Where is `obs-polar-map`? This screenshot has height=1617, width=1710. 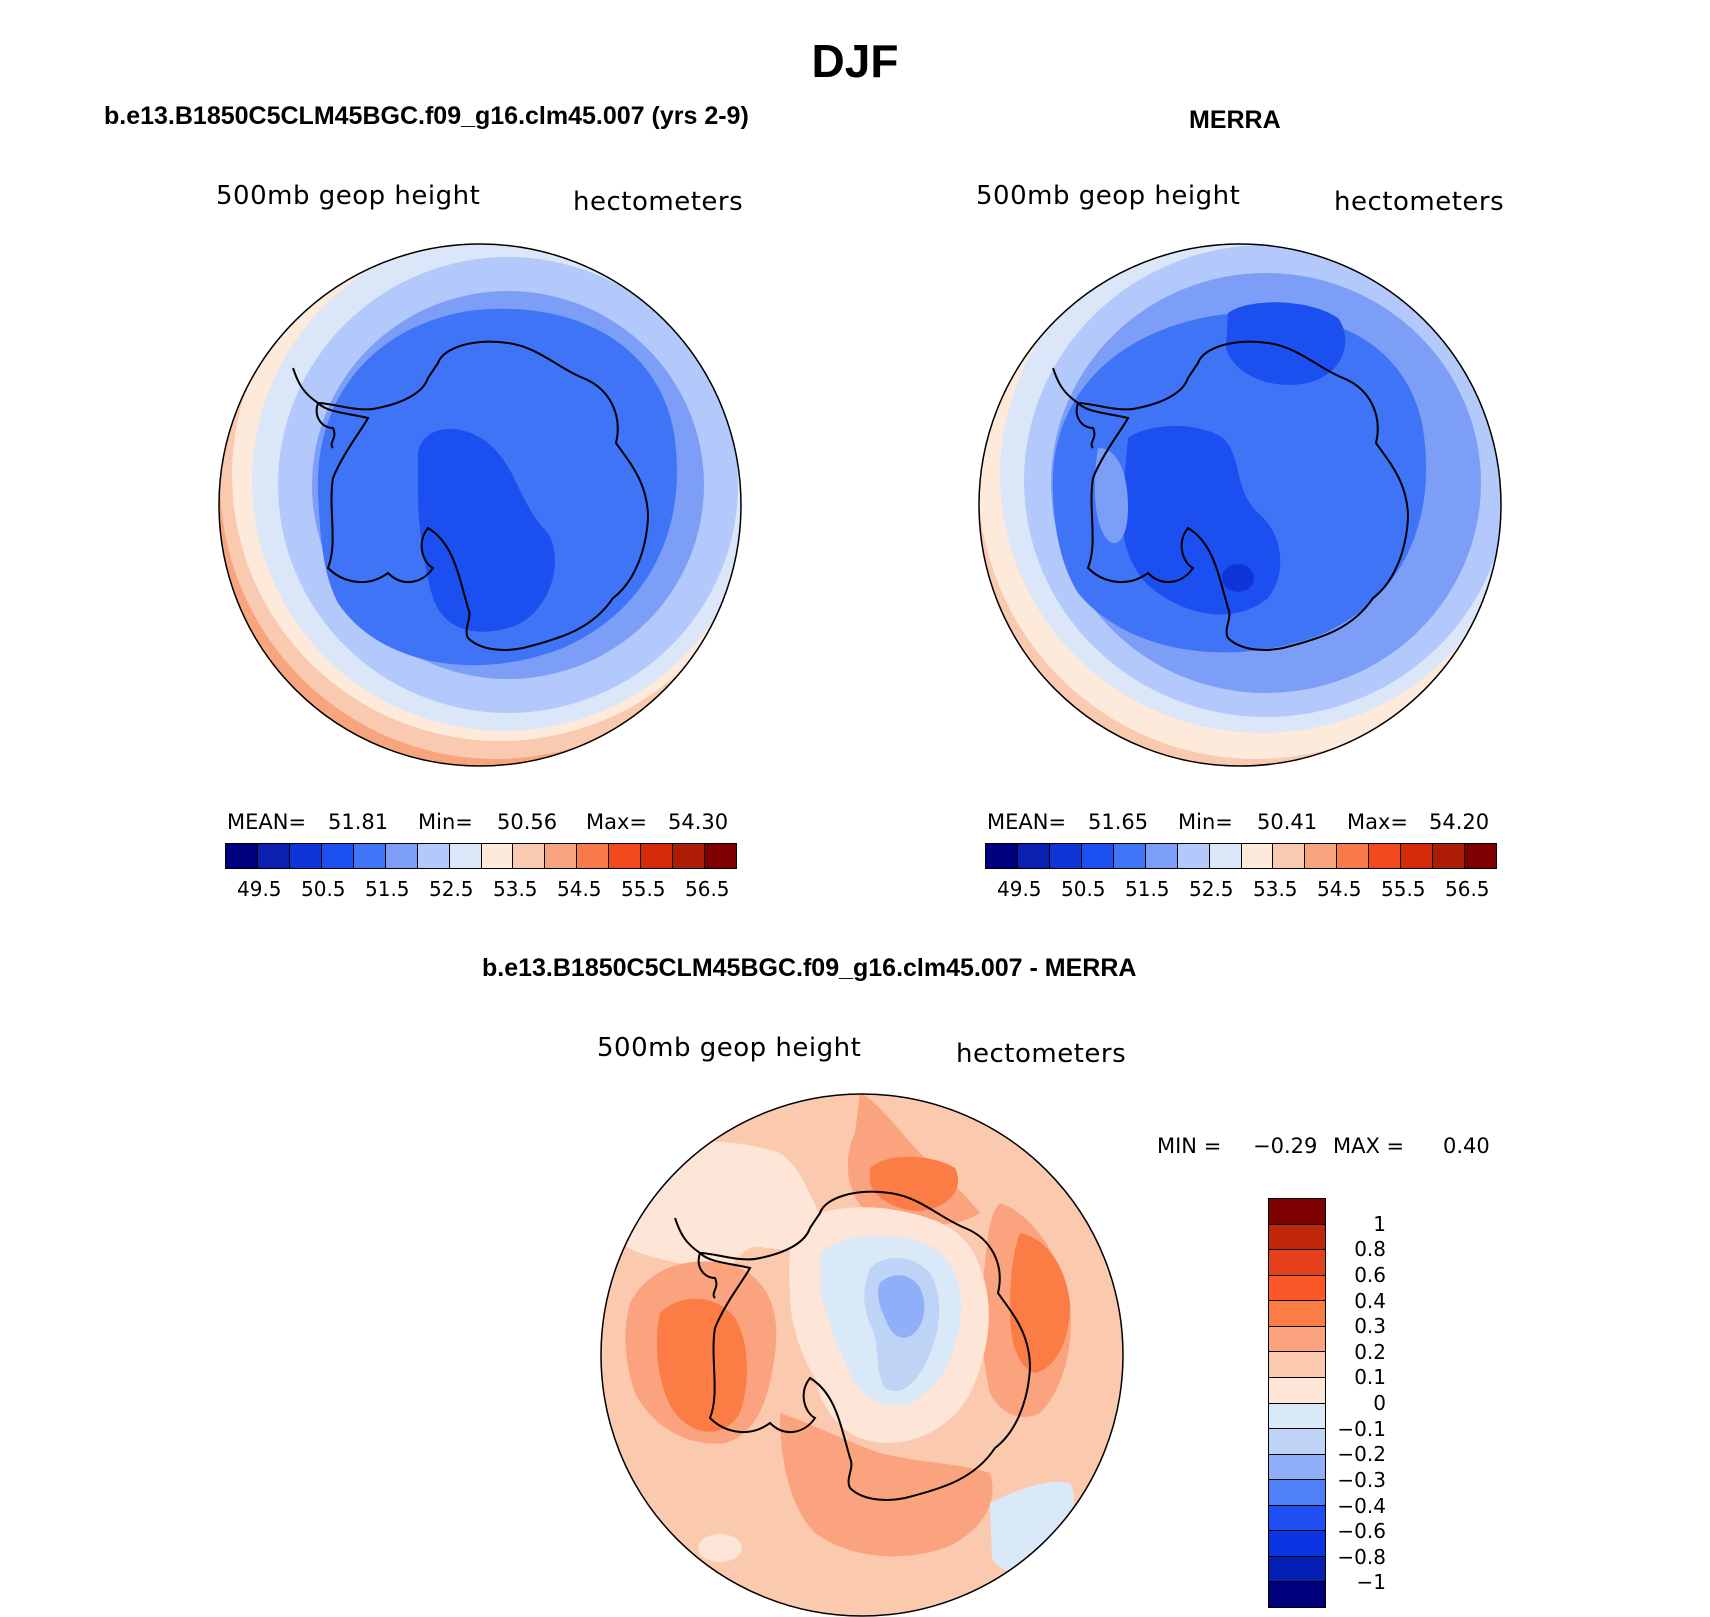 obs-polar-map is located at coordinates (1240, 505).